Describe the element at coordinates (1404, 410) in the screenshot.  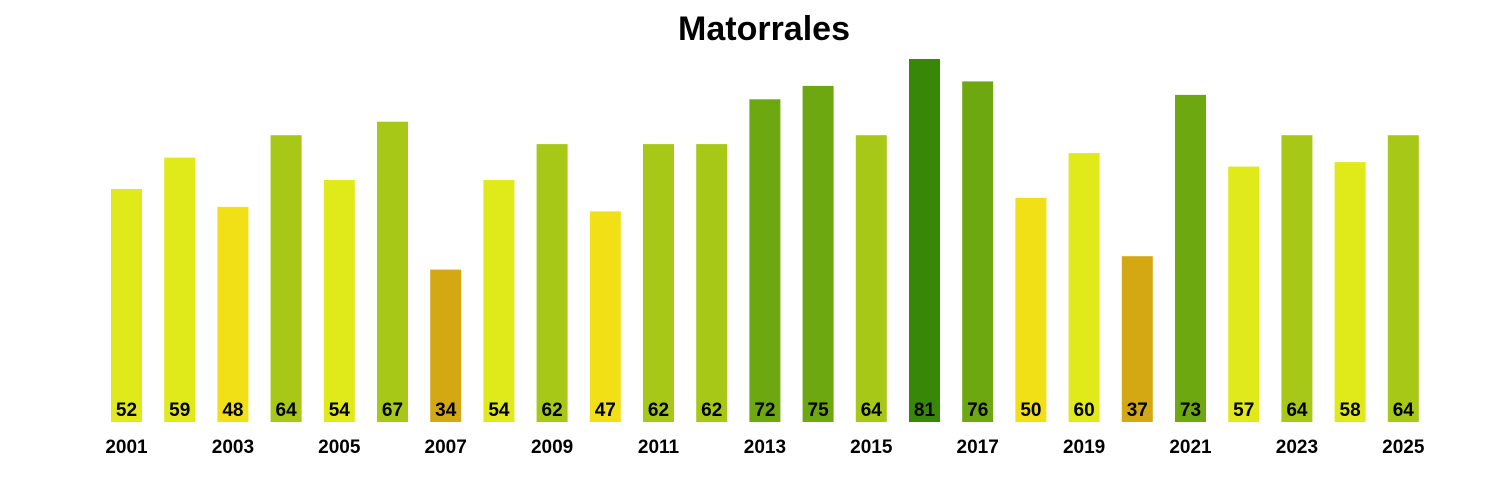
I see `value-label-2025: 64` at that location.